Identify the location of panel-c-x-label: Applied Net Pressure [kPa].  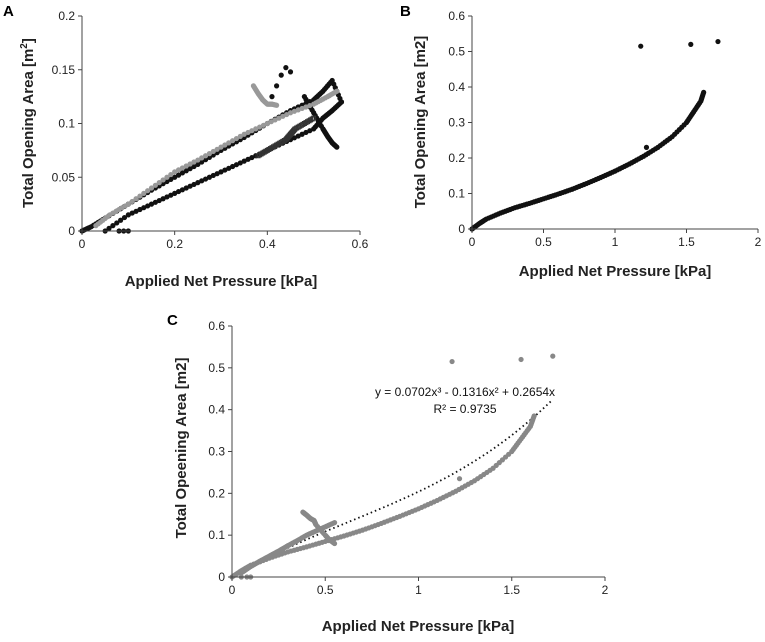
(418, 626).